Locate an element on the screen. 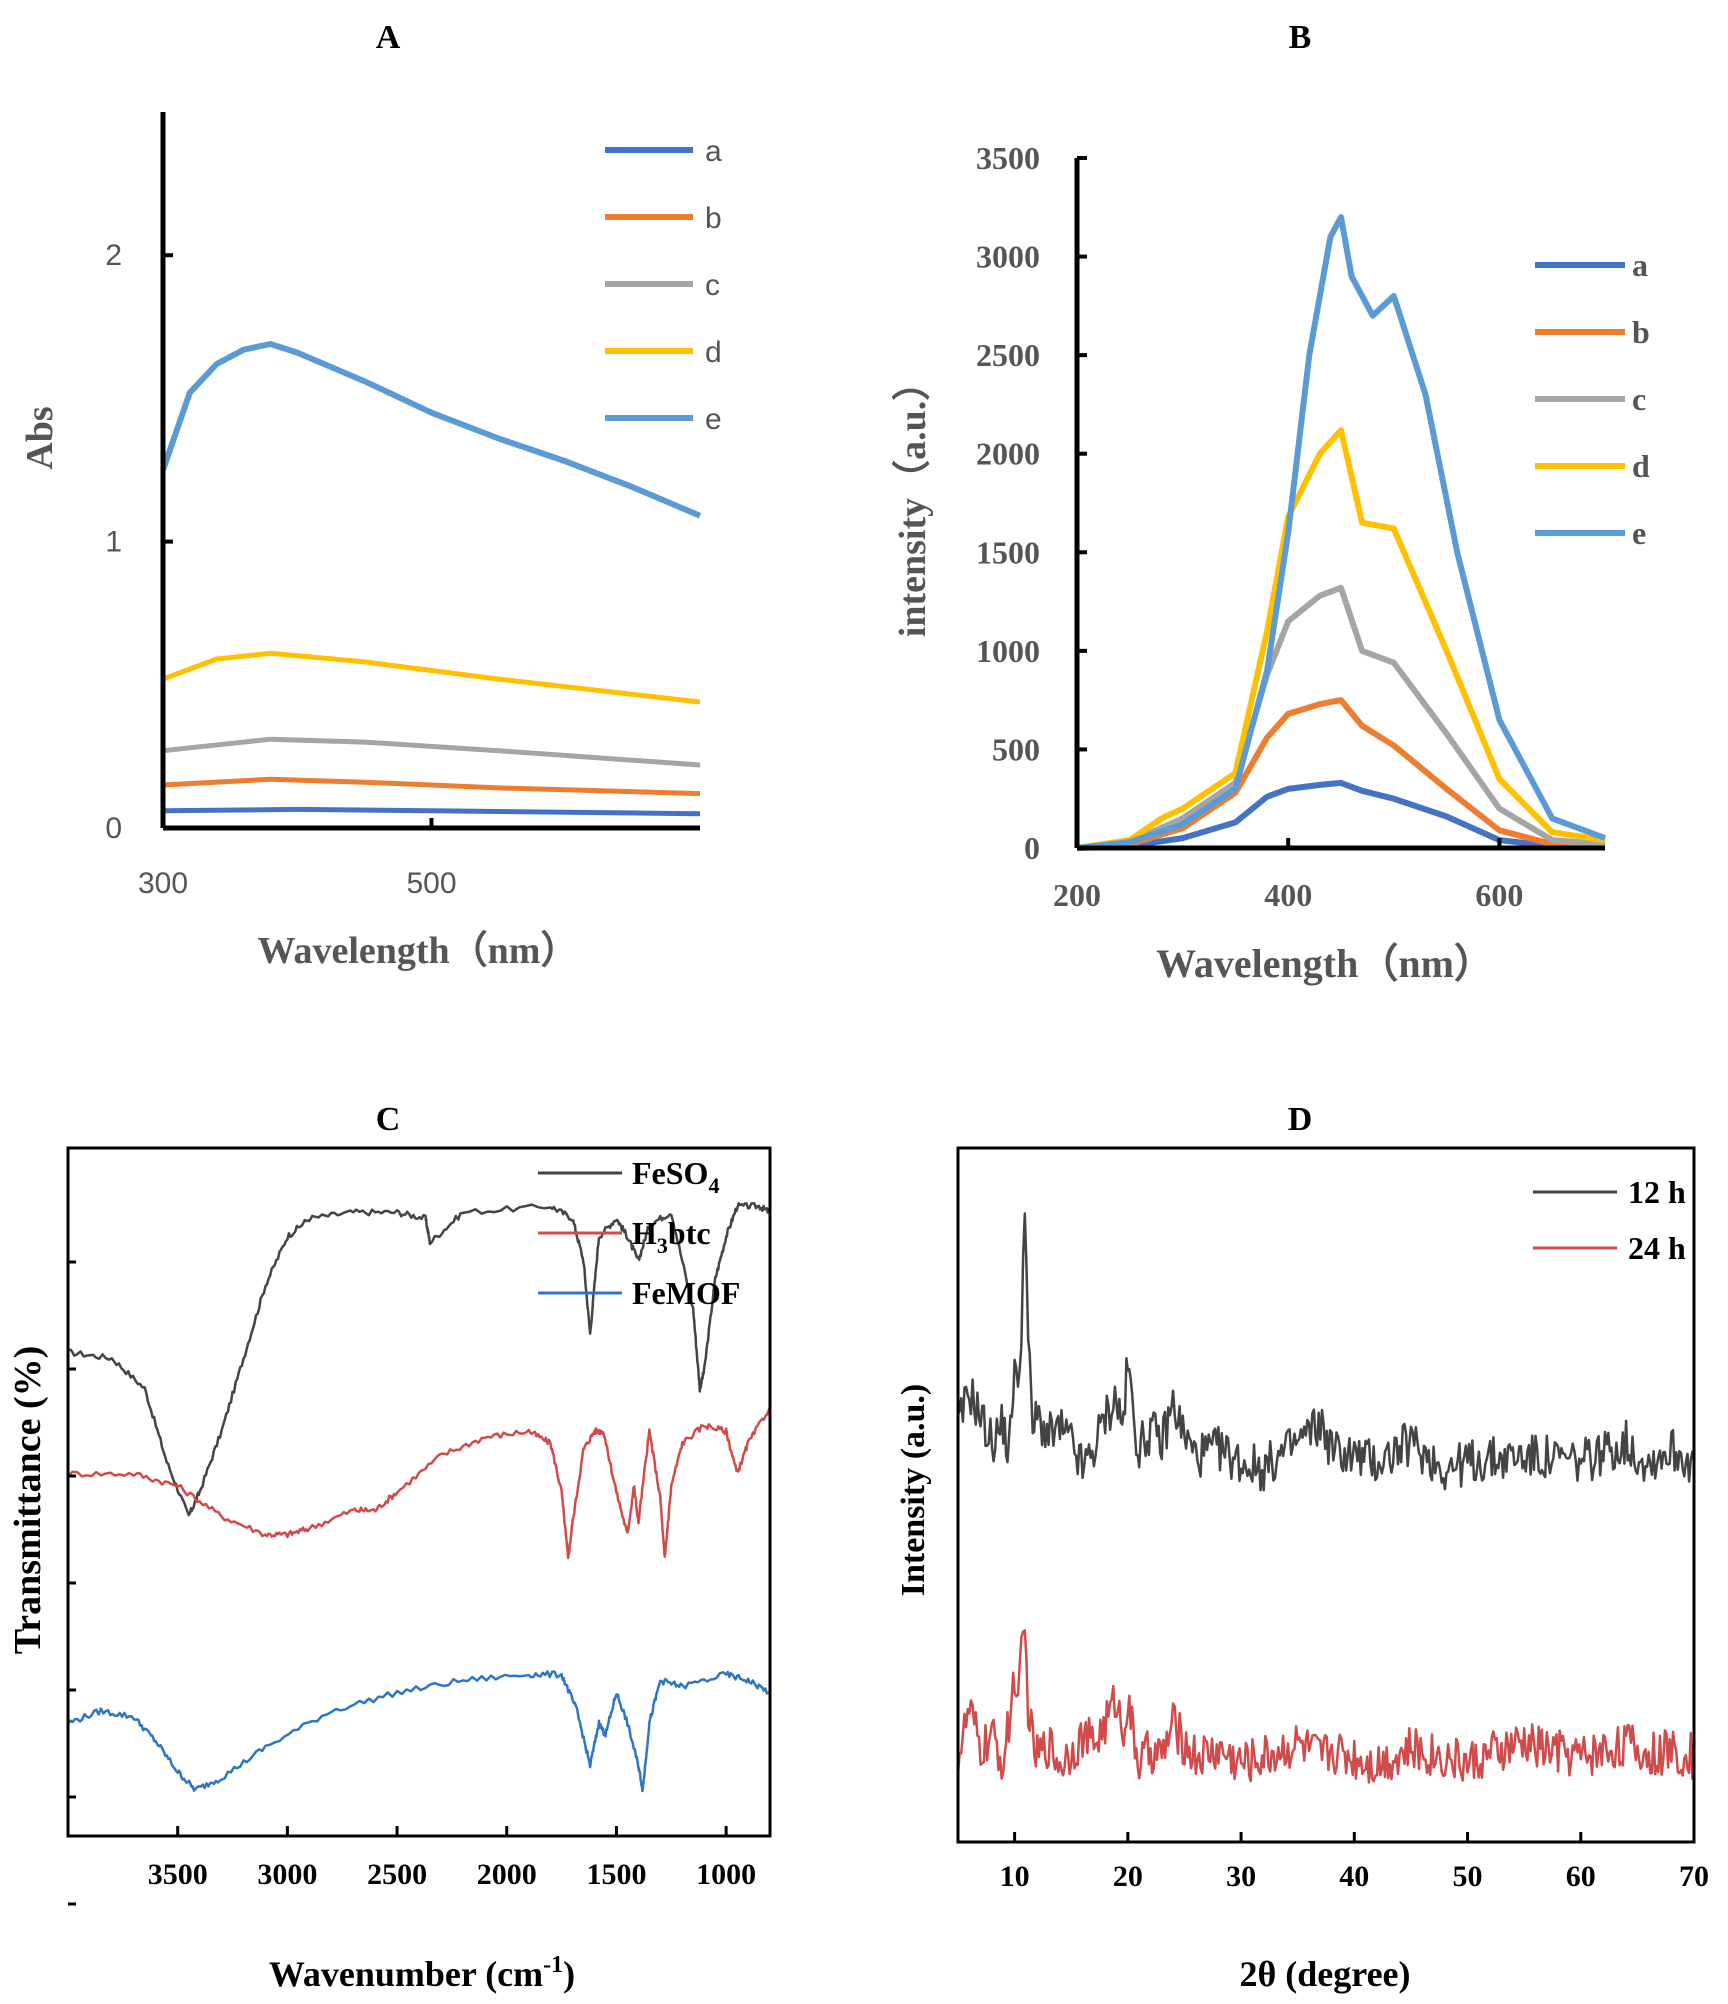 The image size is (1728, 2004). y-tick-label: 3500 is located at coordinates (1008, 158).